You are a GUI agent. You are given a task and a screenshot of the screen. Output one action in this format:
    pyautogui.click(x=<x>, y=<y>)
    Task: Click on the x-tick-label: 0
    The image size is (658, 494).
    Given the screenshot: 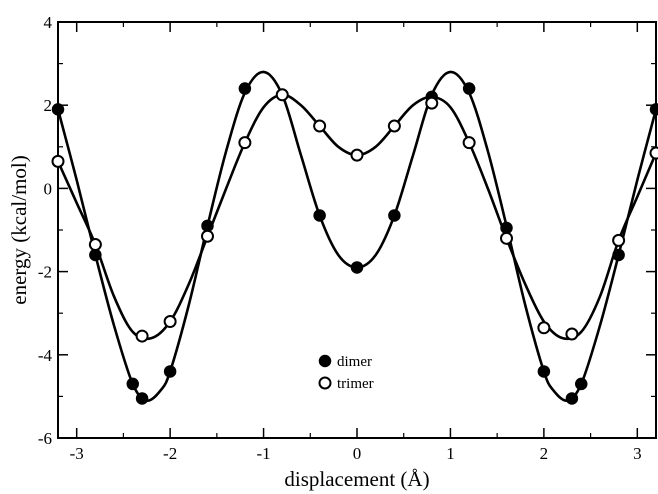 What is the action you would take?
    pyautogui.click(x=357, y=453)
    